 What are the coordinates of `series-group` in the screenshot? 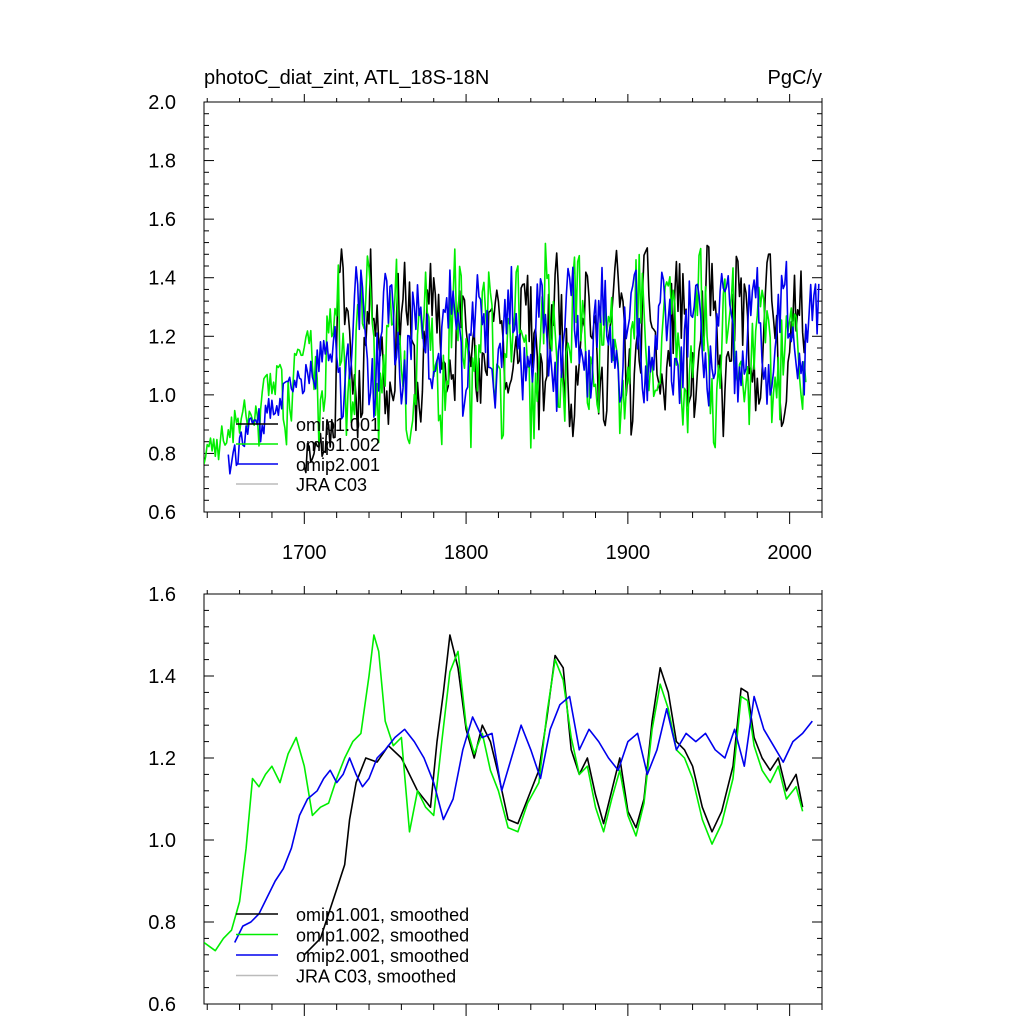 It's located at (512, 358).